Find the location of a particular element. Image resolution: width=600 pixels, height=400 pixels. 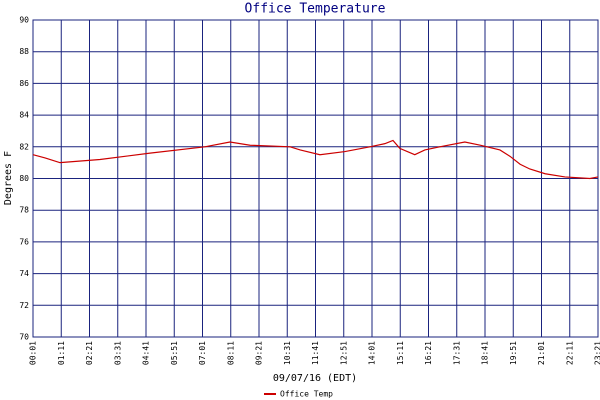

y-tick-label: 82 is located at coordinates (24, 146).